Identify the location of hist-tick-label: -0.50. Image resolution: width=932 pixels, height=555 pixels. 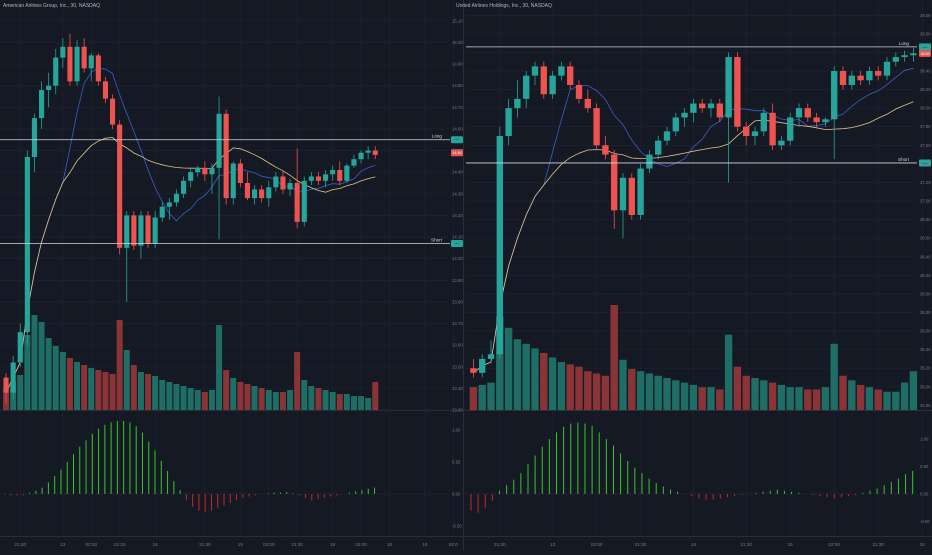
(925, 521).